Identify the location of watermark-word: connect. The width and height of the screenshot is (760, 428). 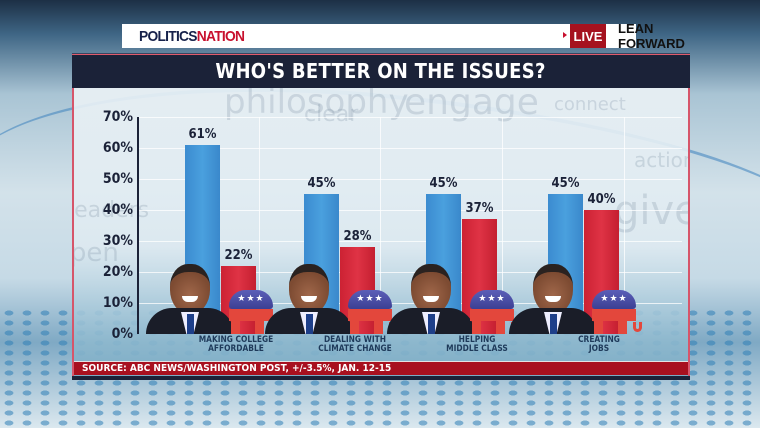
(590, 104).